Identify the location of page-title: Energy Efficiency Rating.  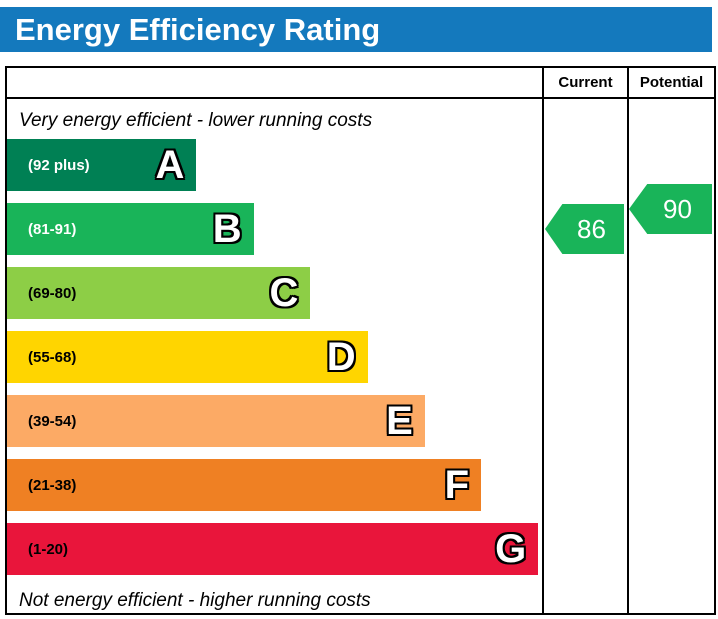
(356, 29).